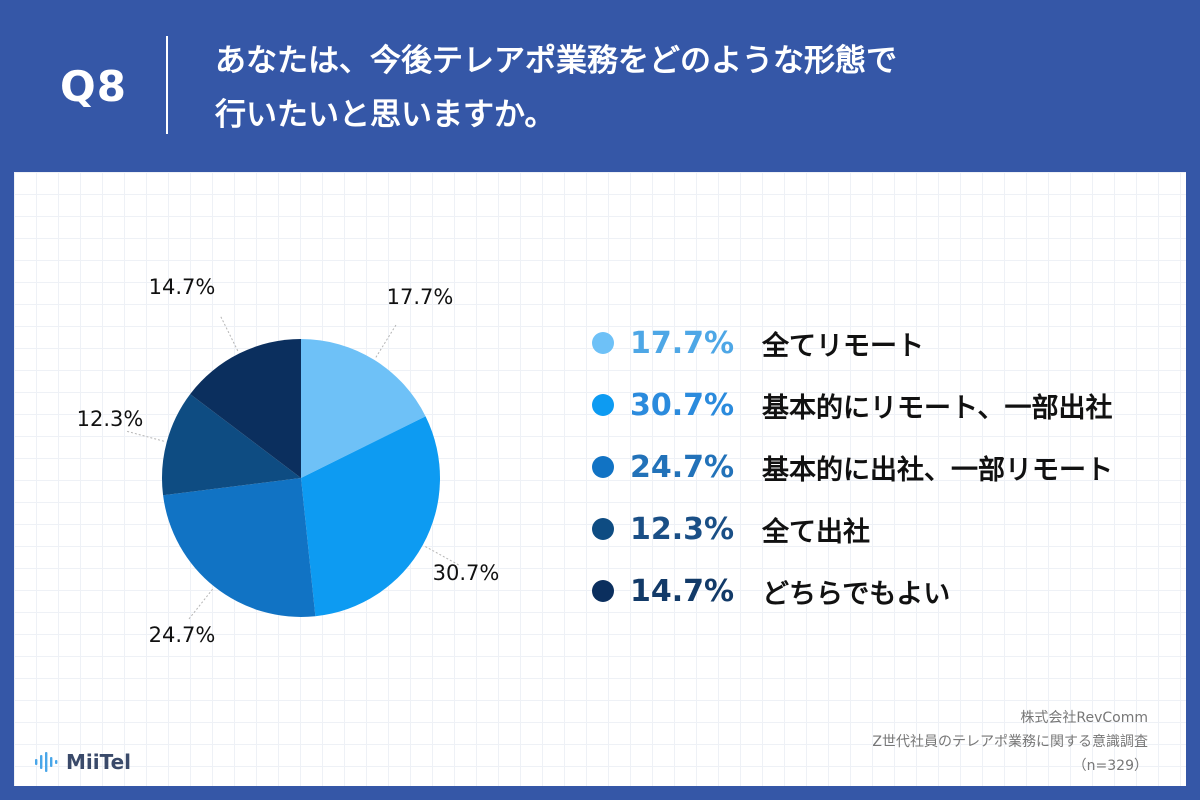 This screenshot has width=1200, height=800. I want to click on legend-label: 全て出社, so click(816, 532).